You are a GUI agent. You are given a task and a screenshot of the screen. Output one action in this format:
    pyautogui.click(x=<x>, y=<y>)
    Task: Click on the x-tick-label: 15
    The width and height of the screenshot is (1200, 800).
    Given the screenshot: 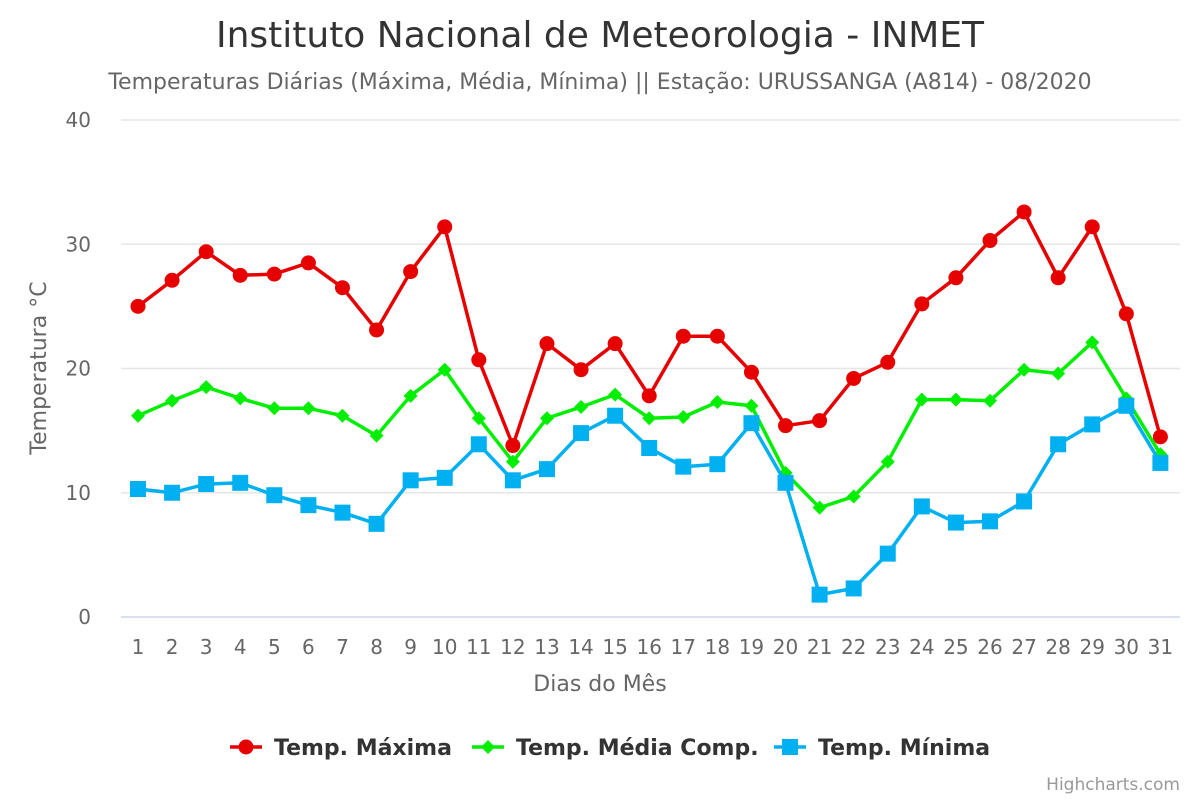 What is the action you would take?
    pyautogui.click(x=614, y=647)
    